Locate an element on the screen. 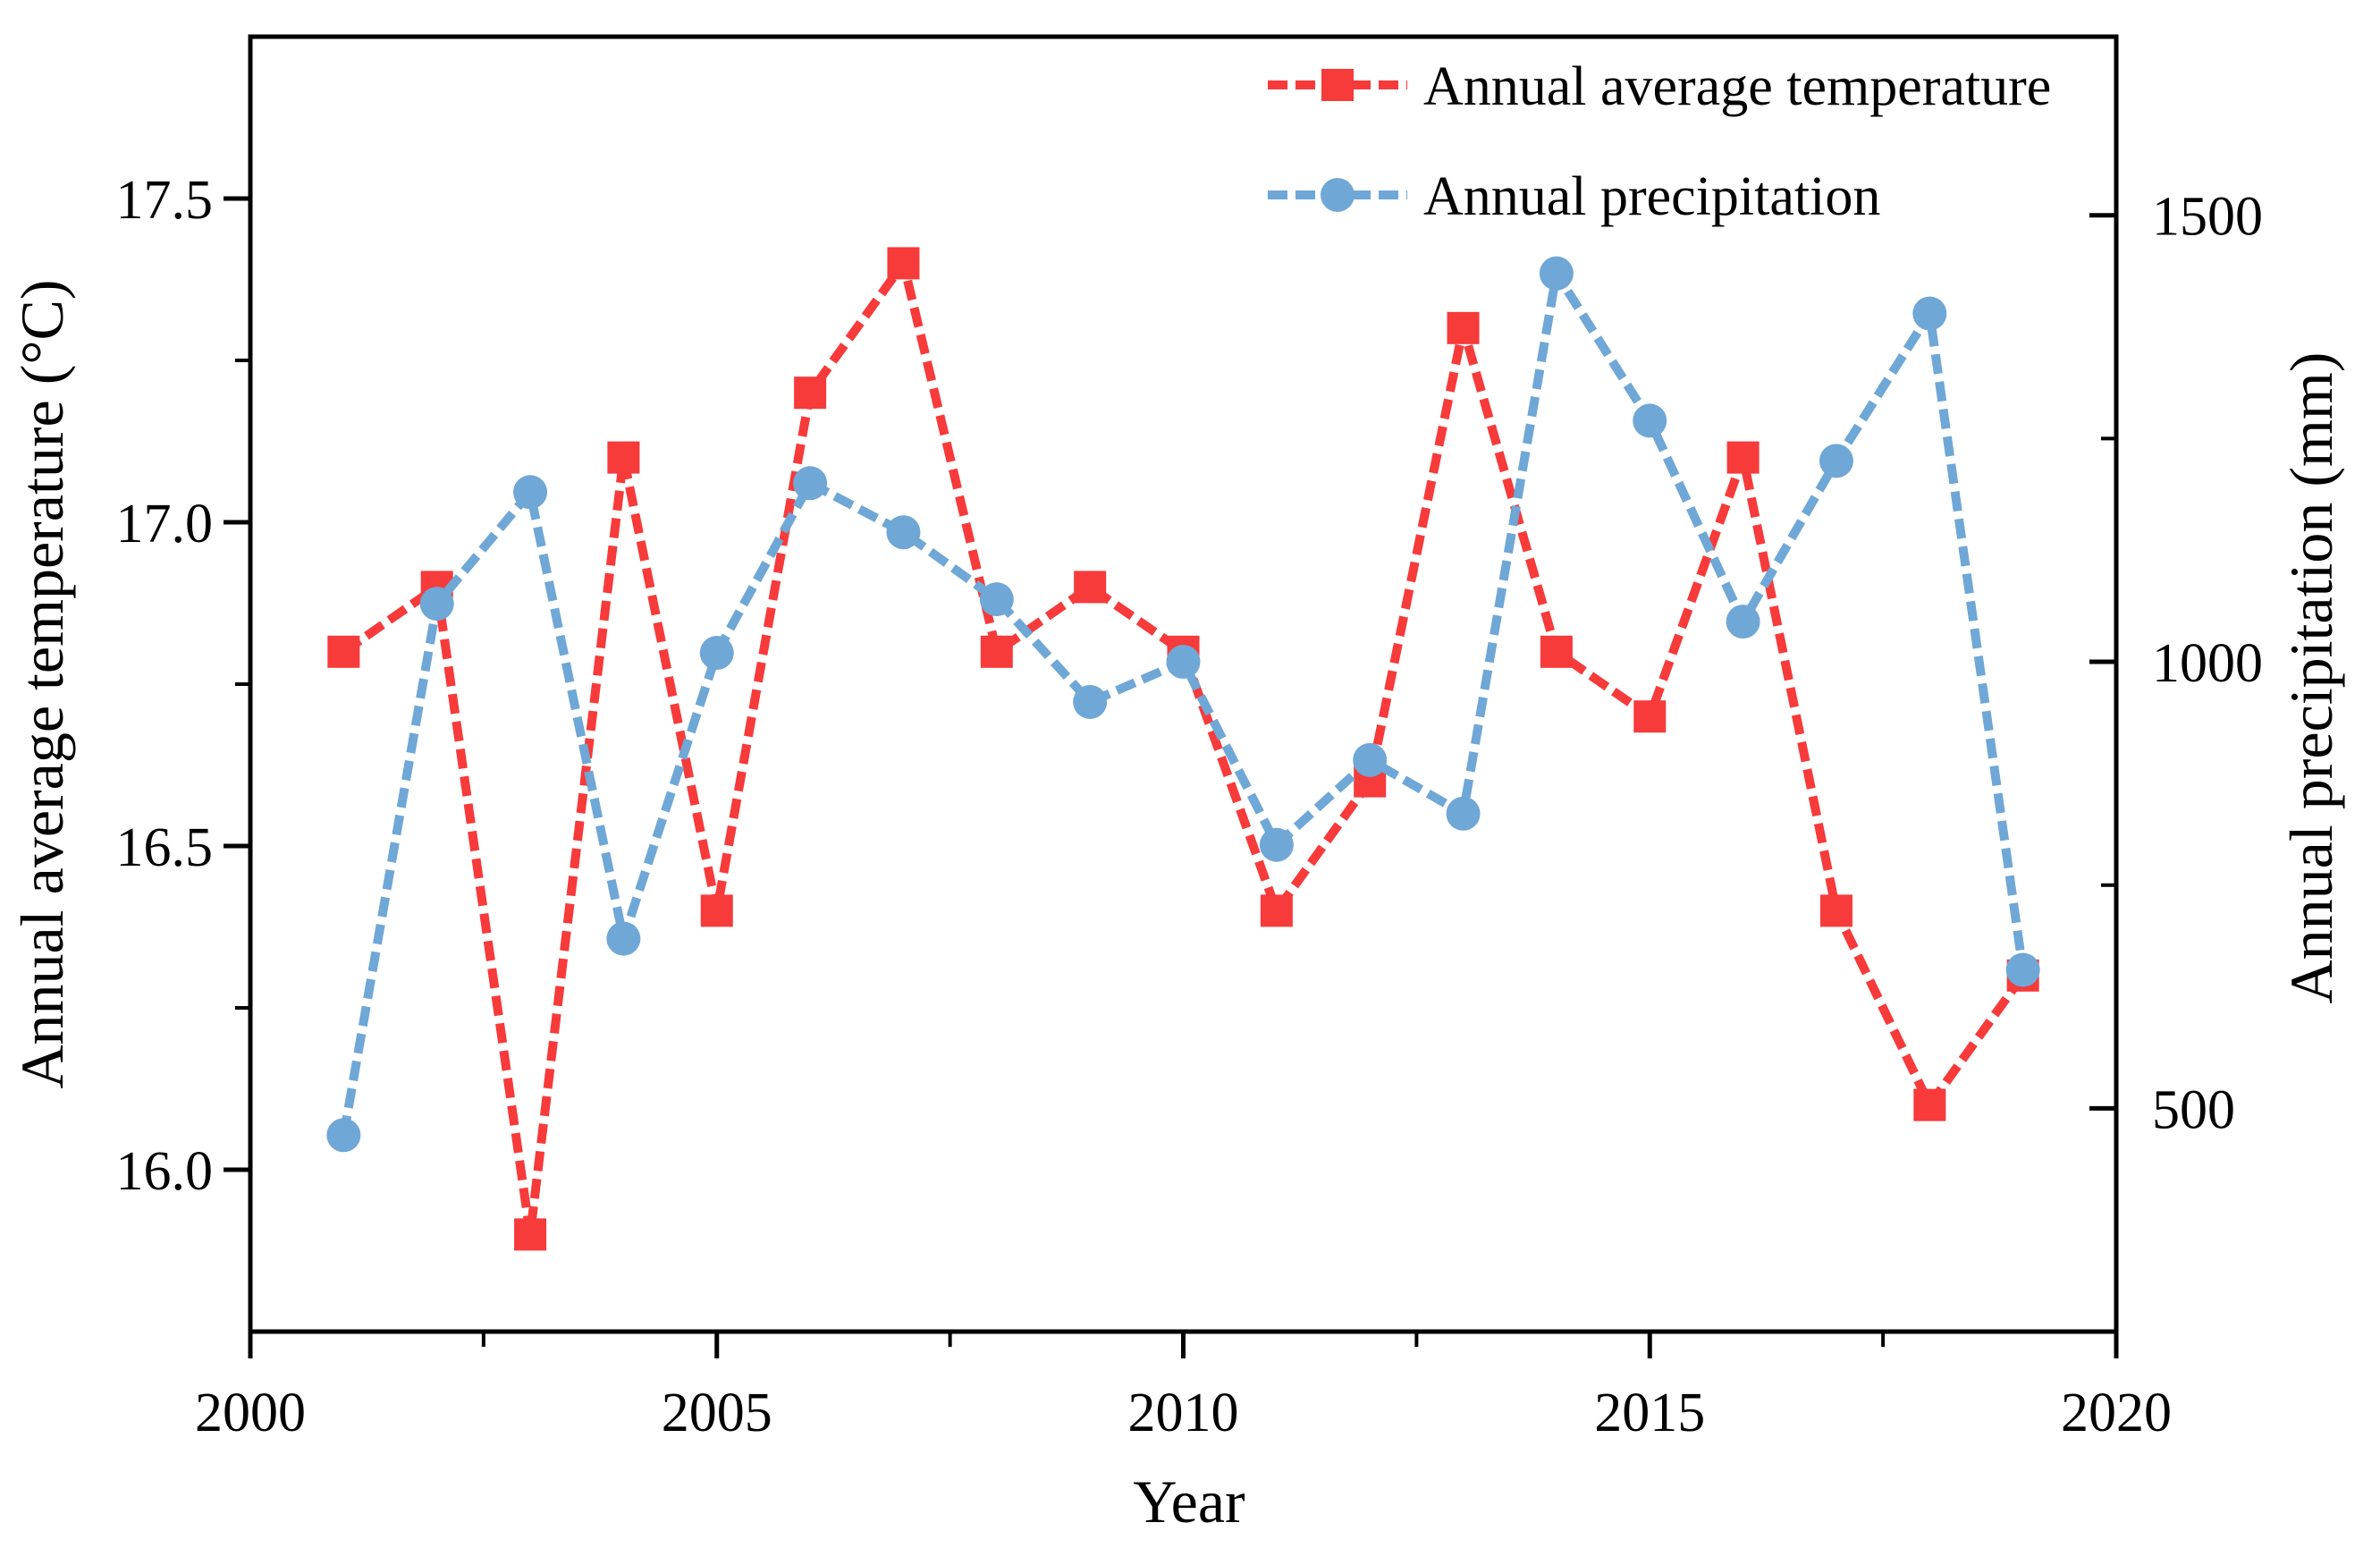 The height and width of the screenshot is (1565, 2380). left-axis-title: Annual average temperature (°C) is located at coordinates (42, 683).